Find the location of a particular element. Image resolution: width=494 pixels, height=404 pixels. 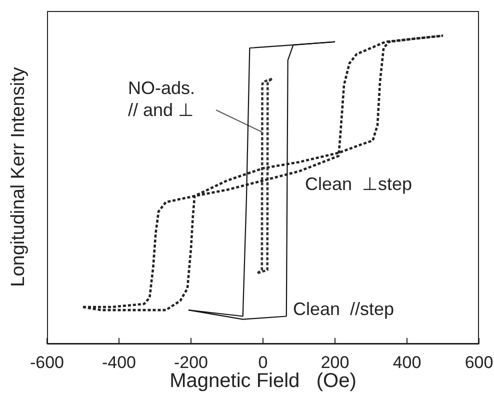

series-label: Clean //step is located at coordinates (343, 309).